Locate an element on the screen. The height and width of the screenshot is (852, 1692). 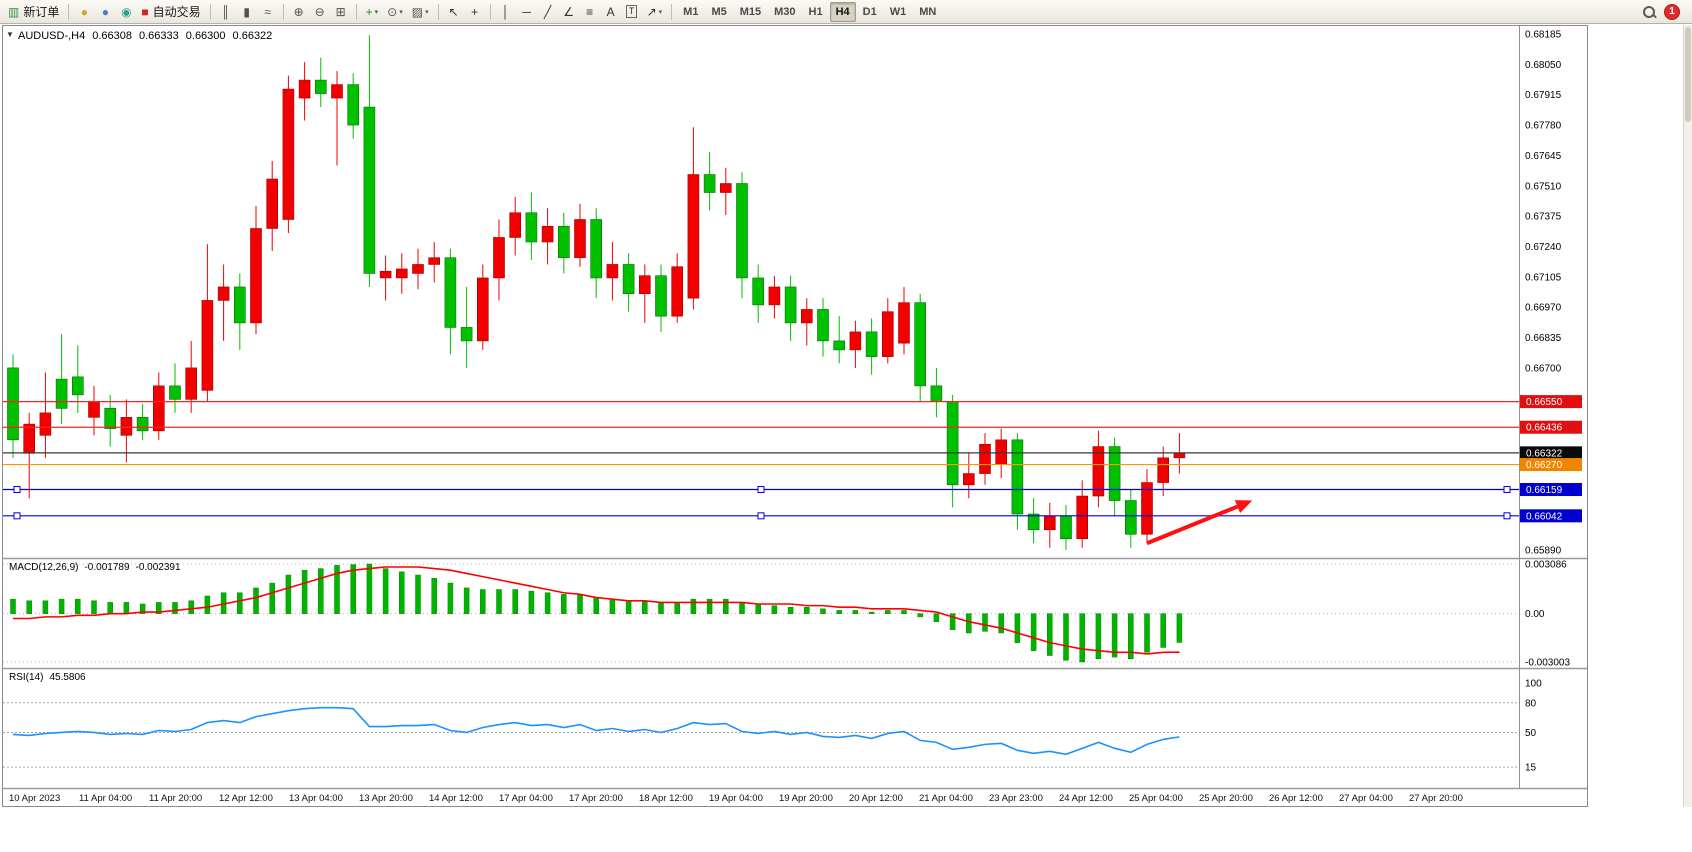
crosshair-icon: + is located at coordinates (475, 12).